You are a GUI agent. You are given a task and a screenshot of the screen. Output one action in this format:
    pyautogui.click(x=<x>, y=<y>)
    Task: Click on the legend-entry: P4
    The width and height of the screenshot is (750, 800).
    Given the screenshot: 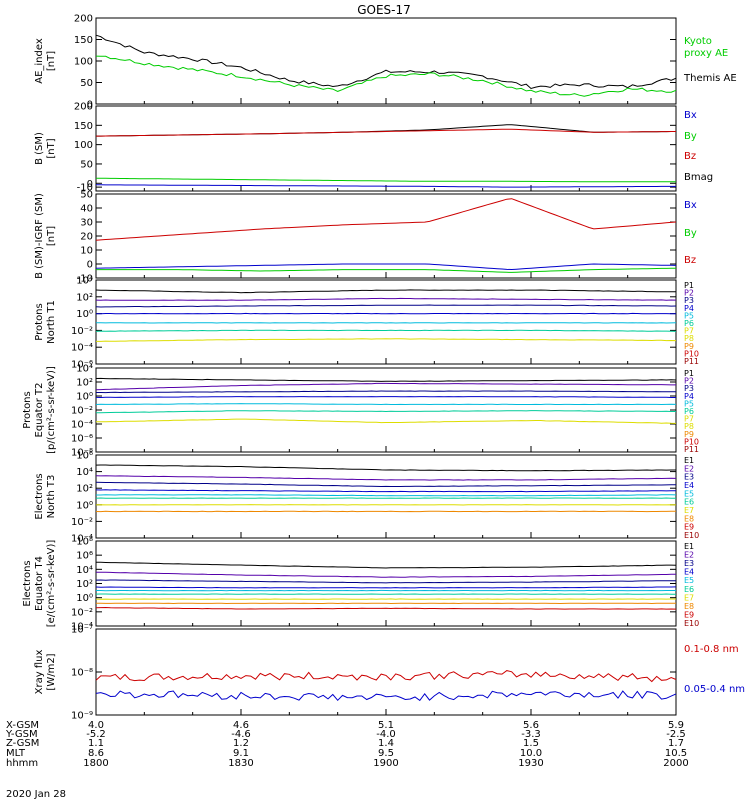 What is the action you would take?
    pyautogui.click(x=689, y=308)
    